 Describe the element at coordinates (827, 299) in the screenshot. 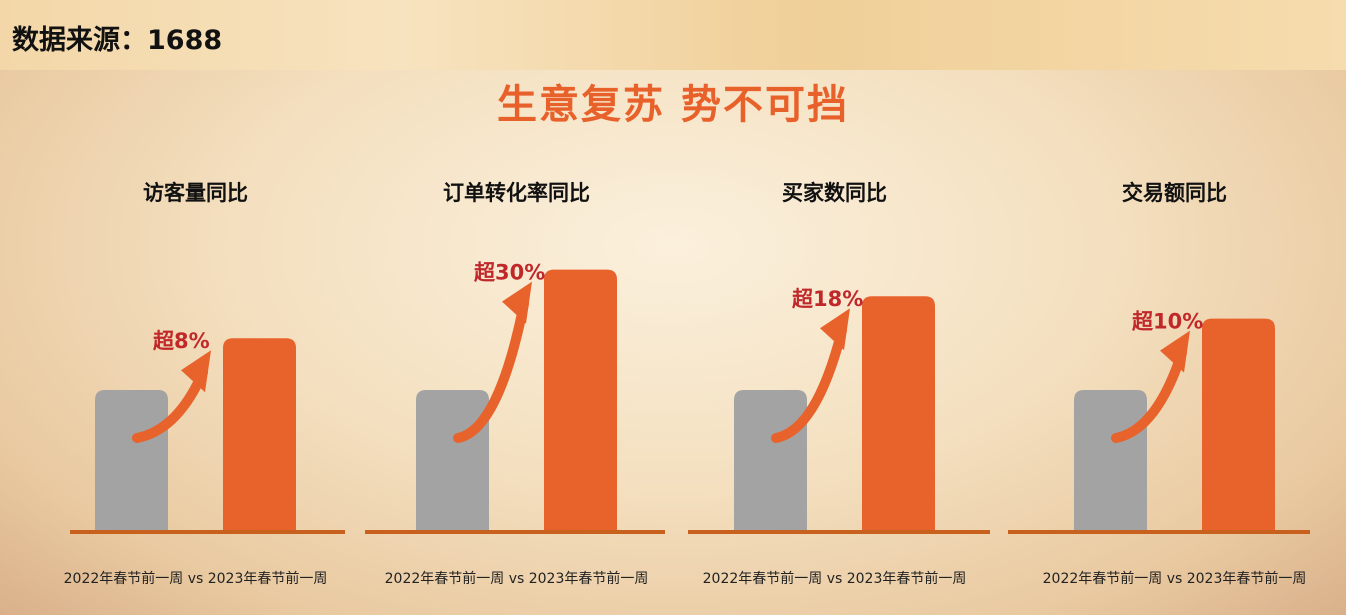

I see `growth-label: 超18%` at that location.